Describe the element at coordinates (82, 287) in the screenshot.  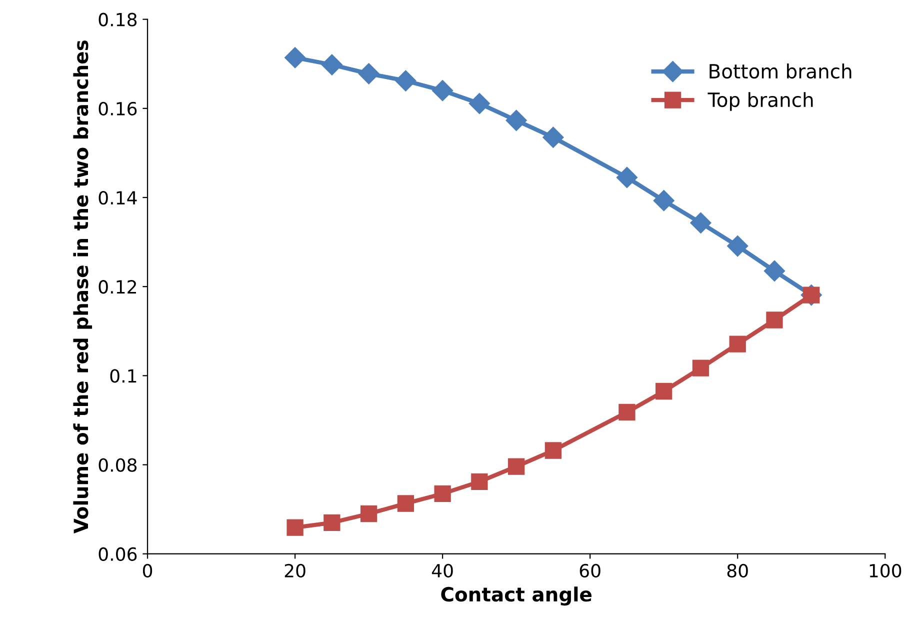
I see `y-axis-title: Volume of the red phase in the two branches` at that location.